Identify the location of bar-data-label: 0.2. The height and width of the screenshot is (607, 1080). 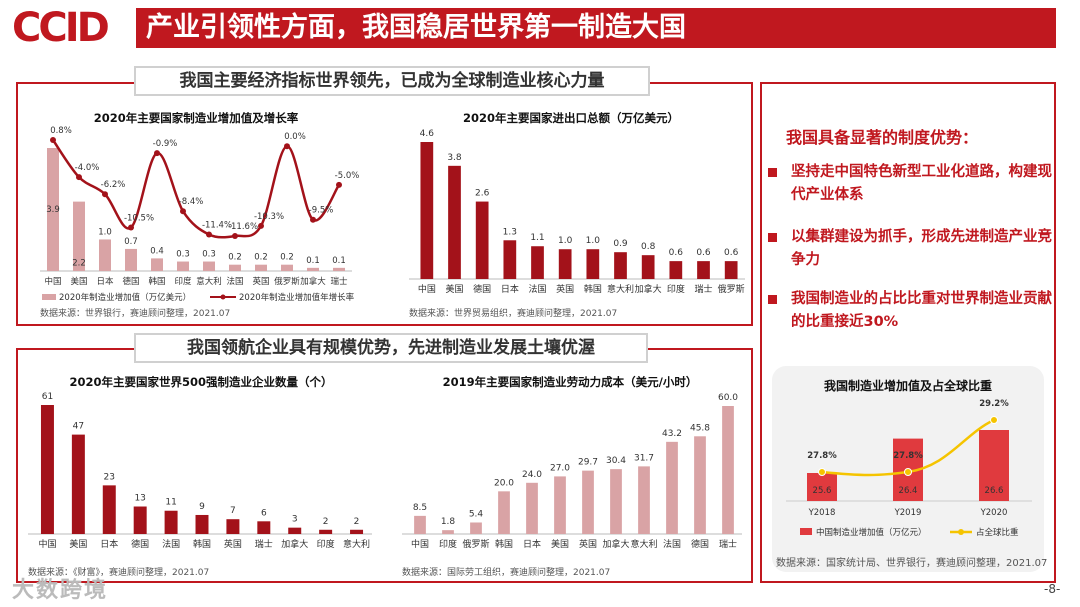
(235, 258).